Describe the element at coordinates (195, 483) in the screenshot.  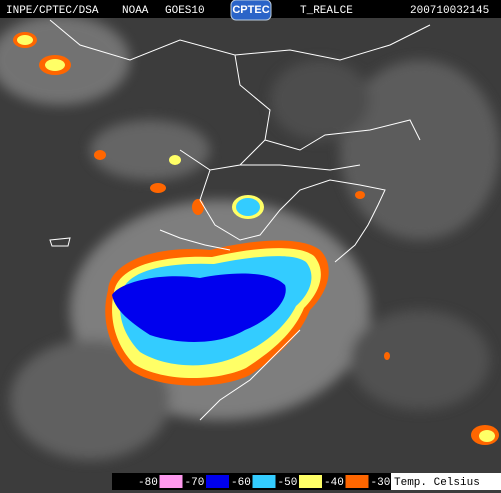
I see `legend-label: -70` at that location.